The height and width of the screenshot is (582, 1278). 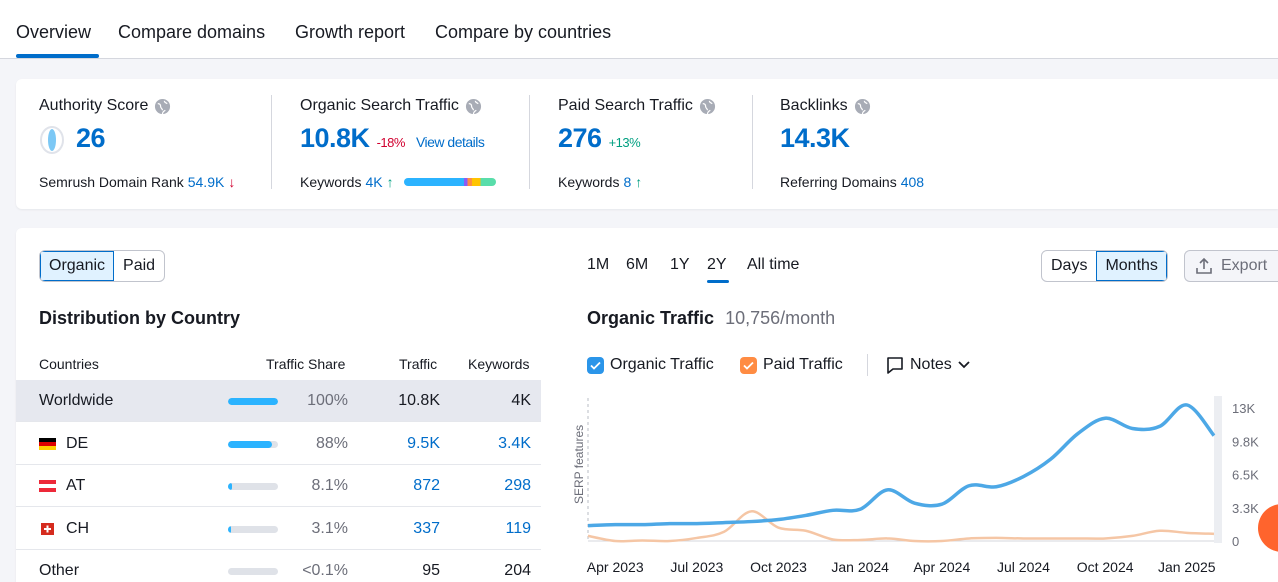 I want to click on organic-traffic-change: -18%, so click(x=391, y=142).